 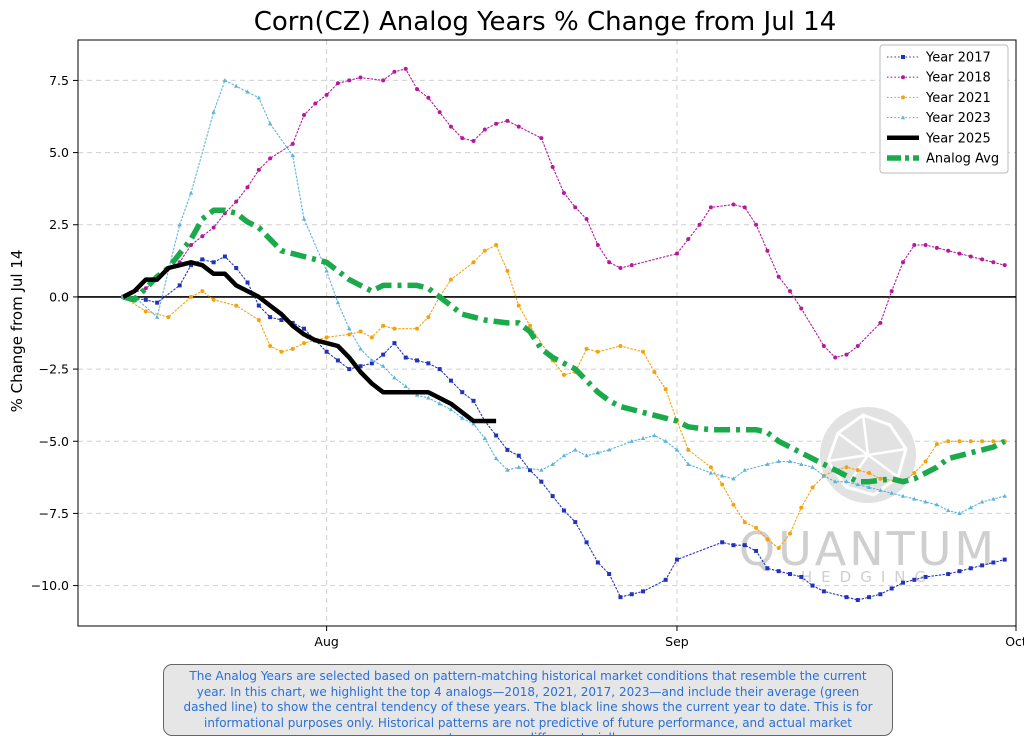 I want to click on y-tick-label: 2.5, so click(x=59, y=224).